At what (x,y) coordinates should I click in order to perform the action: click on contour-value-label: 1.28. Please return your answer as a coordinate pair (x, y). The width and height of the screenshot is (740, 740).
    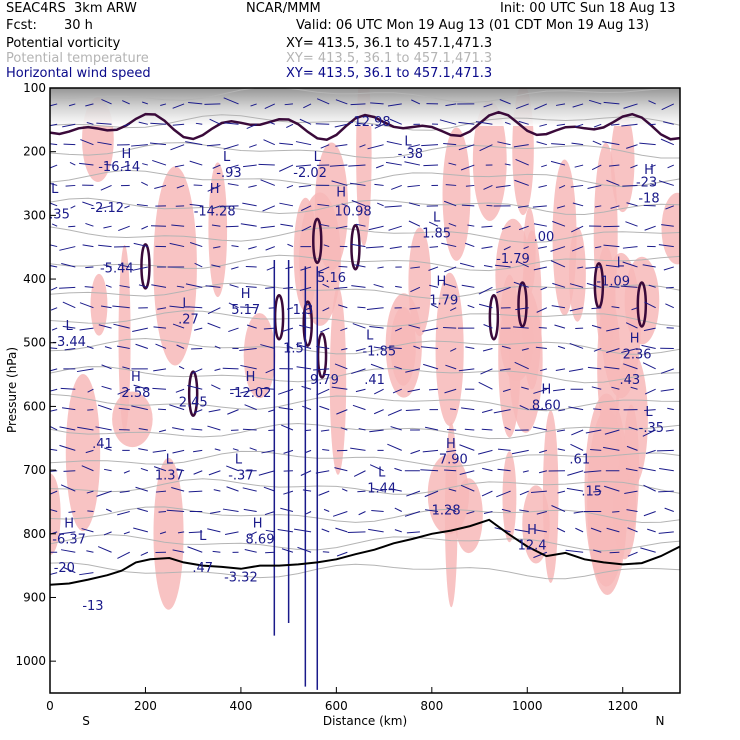
    Looking at the image, I should click on (446, 511).